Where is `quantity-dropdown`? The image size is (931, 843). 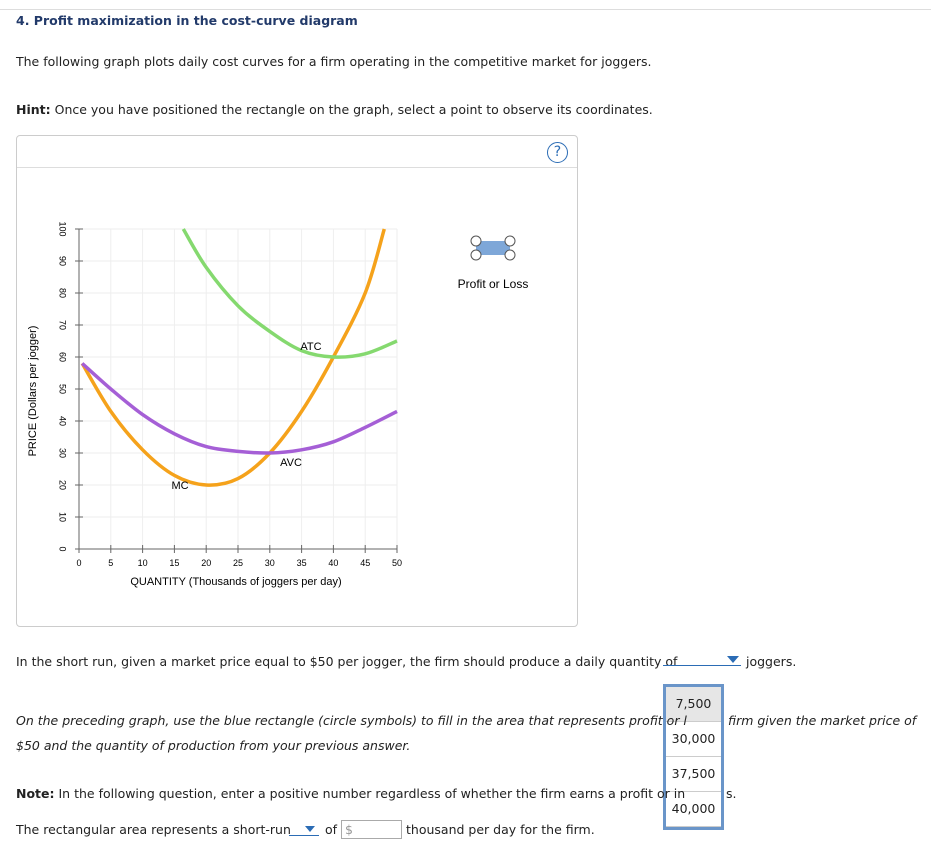
quantity-dropdown is located at coordinates (702, 659).